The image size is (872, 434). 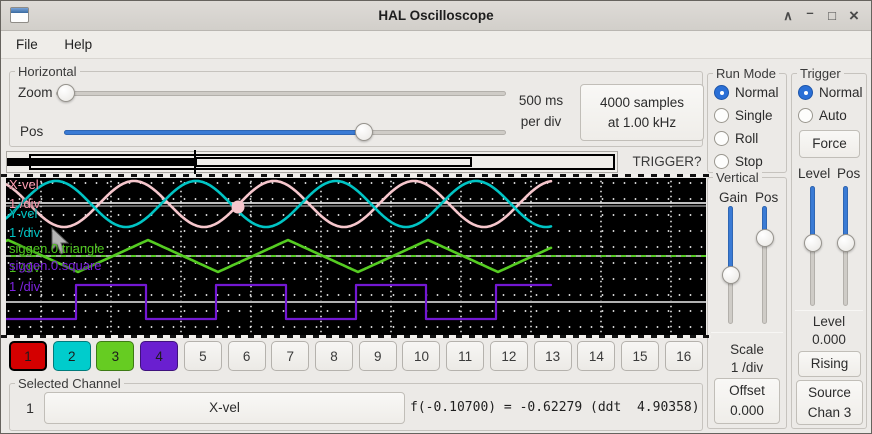 What do you see at coordinates (28, 356) in the screenshot?
I see `channel-button-1: 1` at bounding box center [28, 356].